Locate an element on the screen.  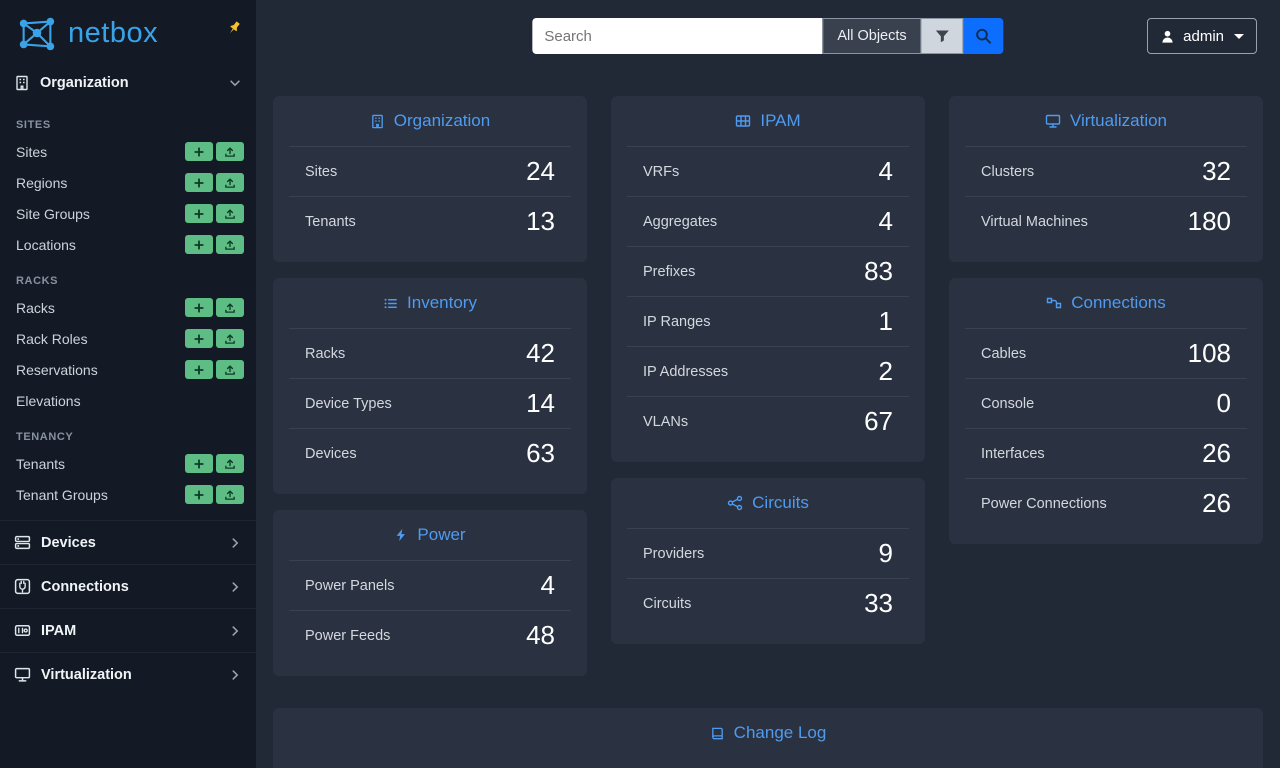
stat-link-providers: Providers is located at coordinates (674, 553).